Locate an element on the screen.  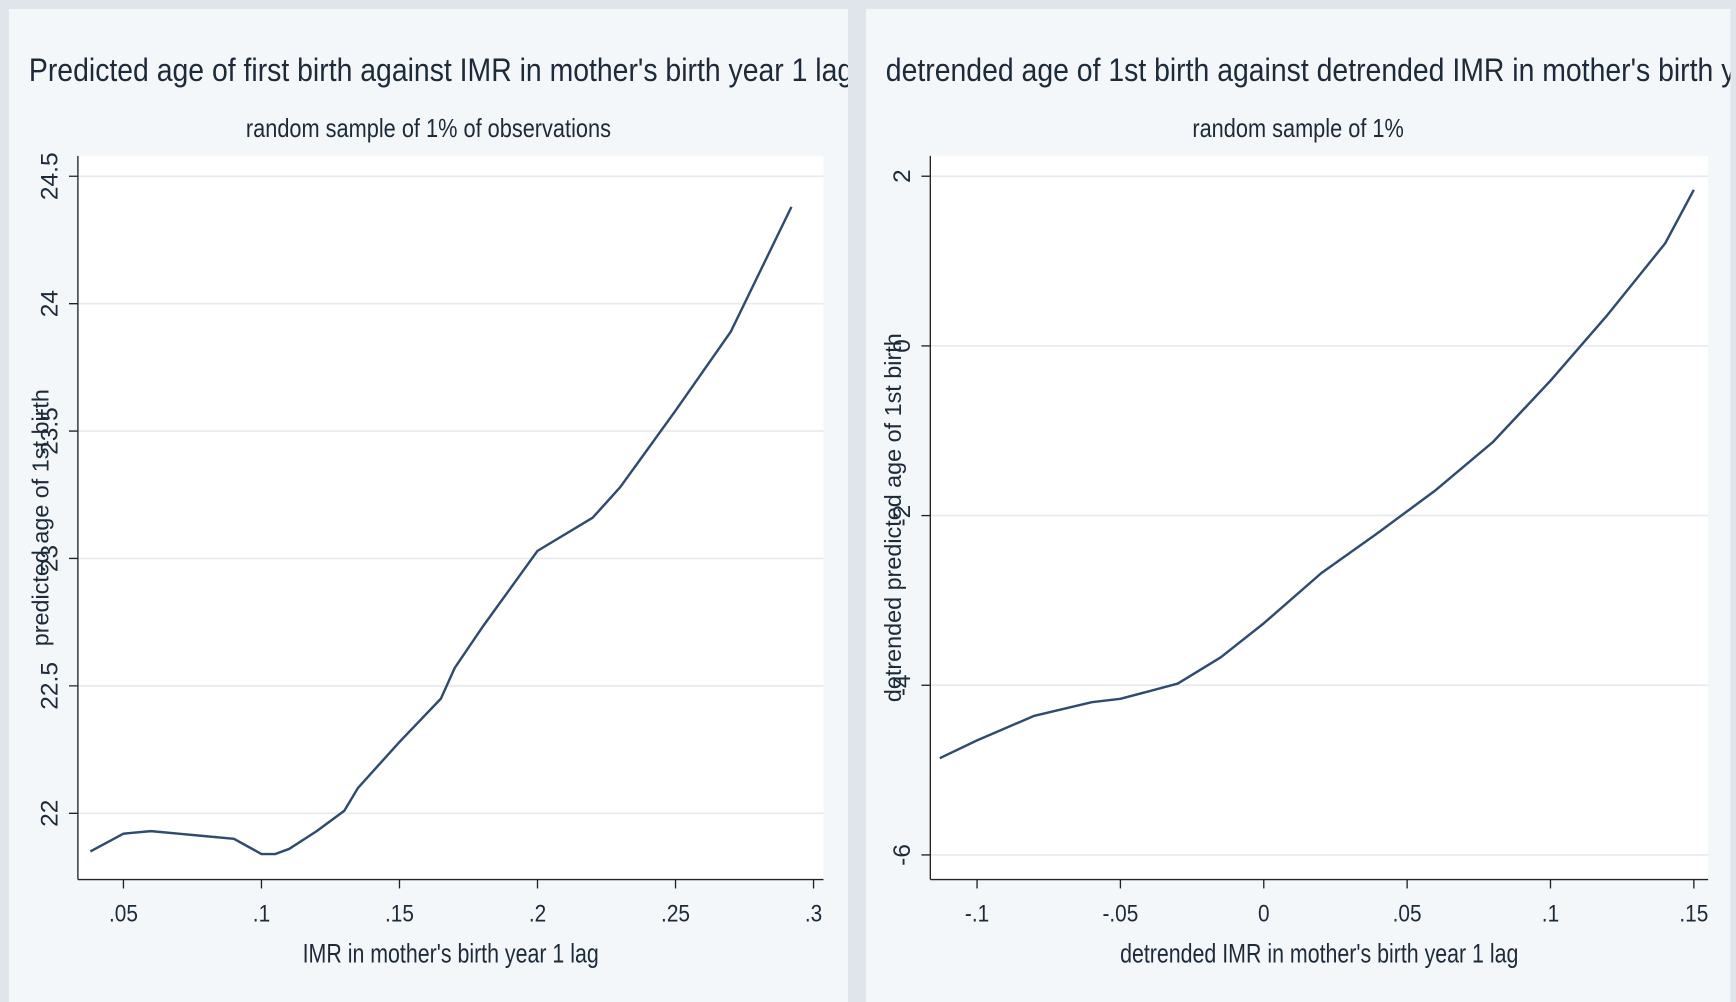
y-axis-title: predicted age of 1st birth is located at coordinates (40, 517).